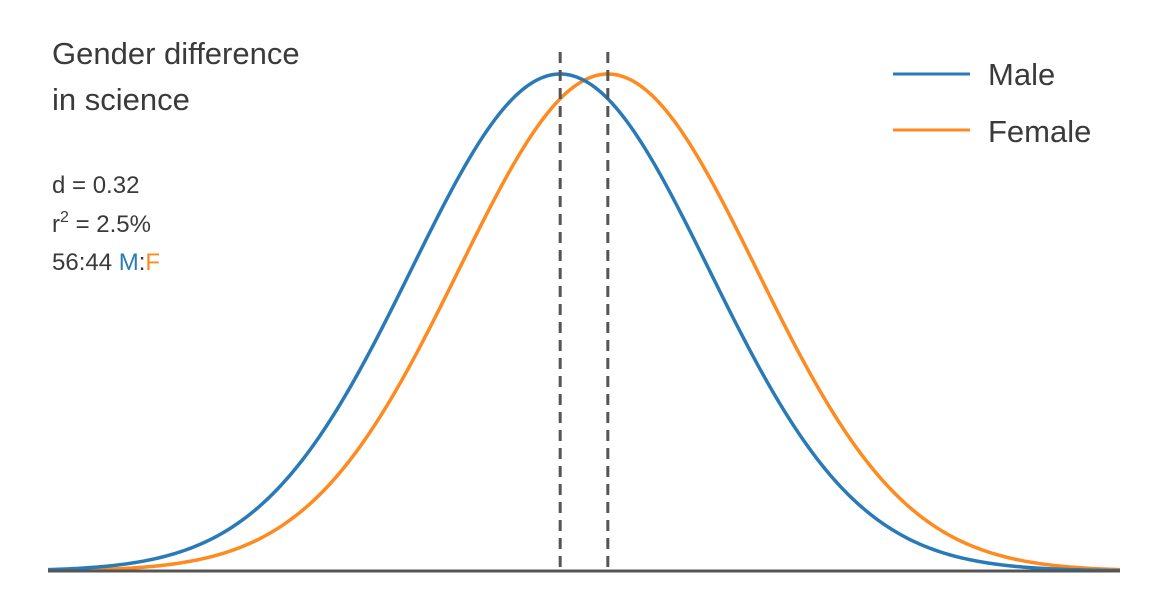 The height and width of the screenshot is (616, 1166). What do you see at coordinates (1021, 74) in the screenshot?
I see `legend-label-male: Male` at bounding box center [1021, 74].